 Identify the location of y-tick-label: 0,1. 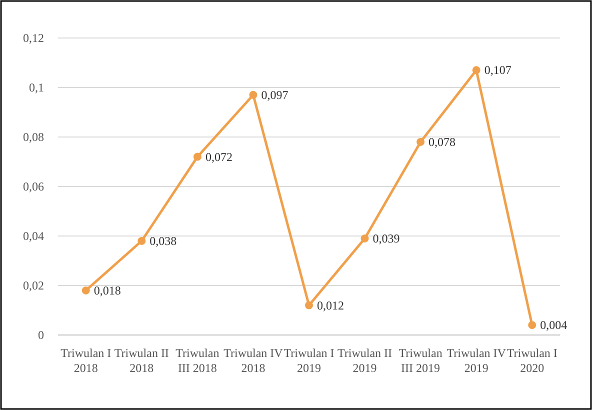
(36, 87).